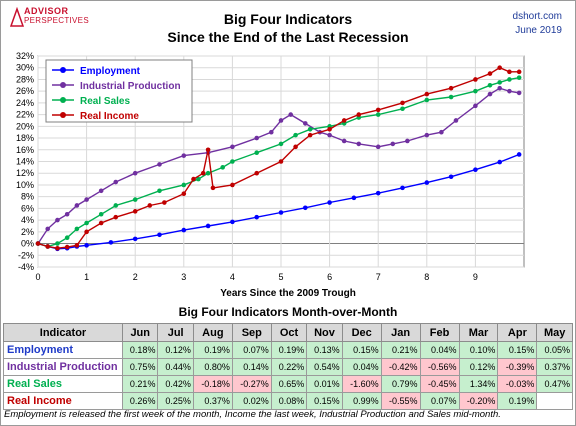  What do you see at coordinates (537, 24) in the screenshot?
I see `brand-block: dshort.com June 2019` at bounding box center [537, 24].